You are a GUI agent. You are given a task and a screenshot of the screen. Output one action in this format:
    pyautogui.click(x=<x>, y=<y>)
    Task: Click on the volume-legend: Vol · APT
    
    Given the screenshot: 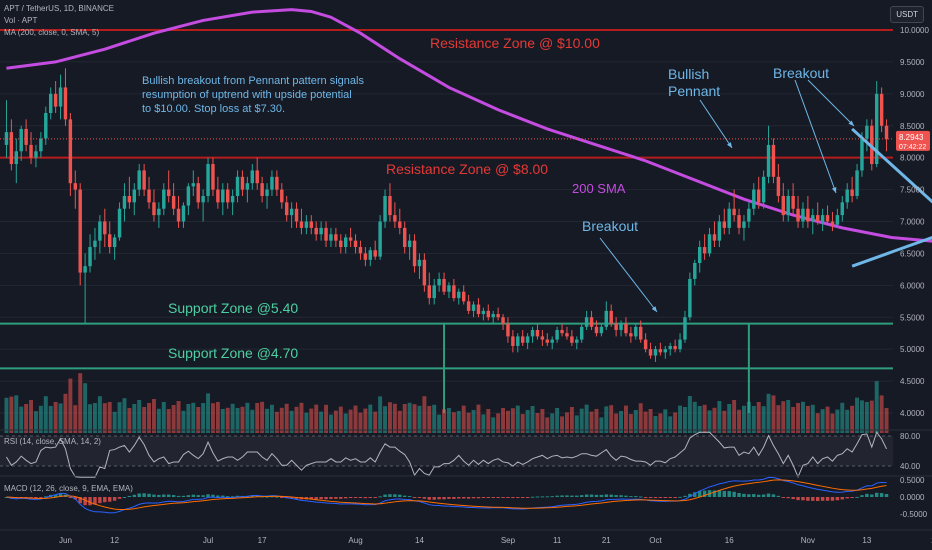 What is the action you would take?
    pyautogui.click(x=21, y=20)
    